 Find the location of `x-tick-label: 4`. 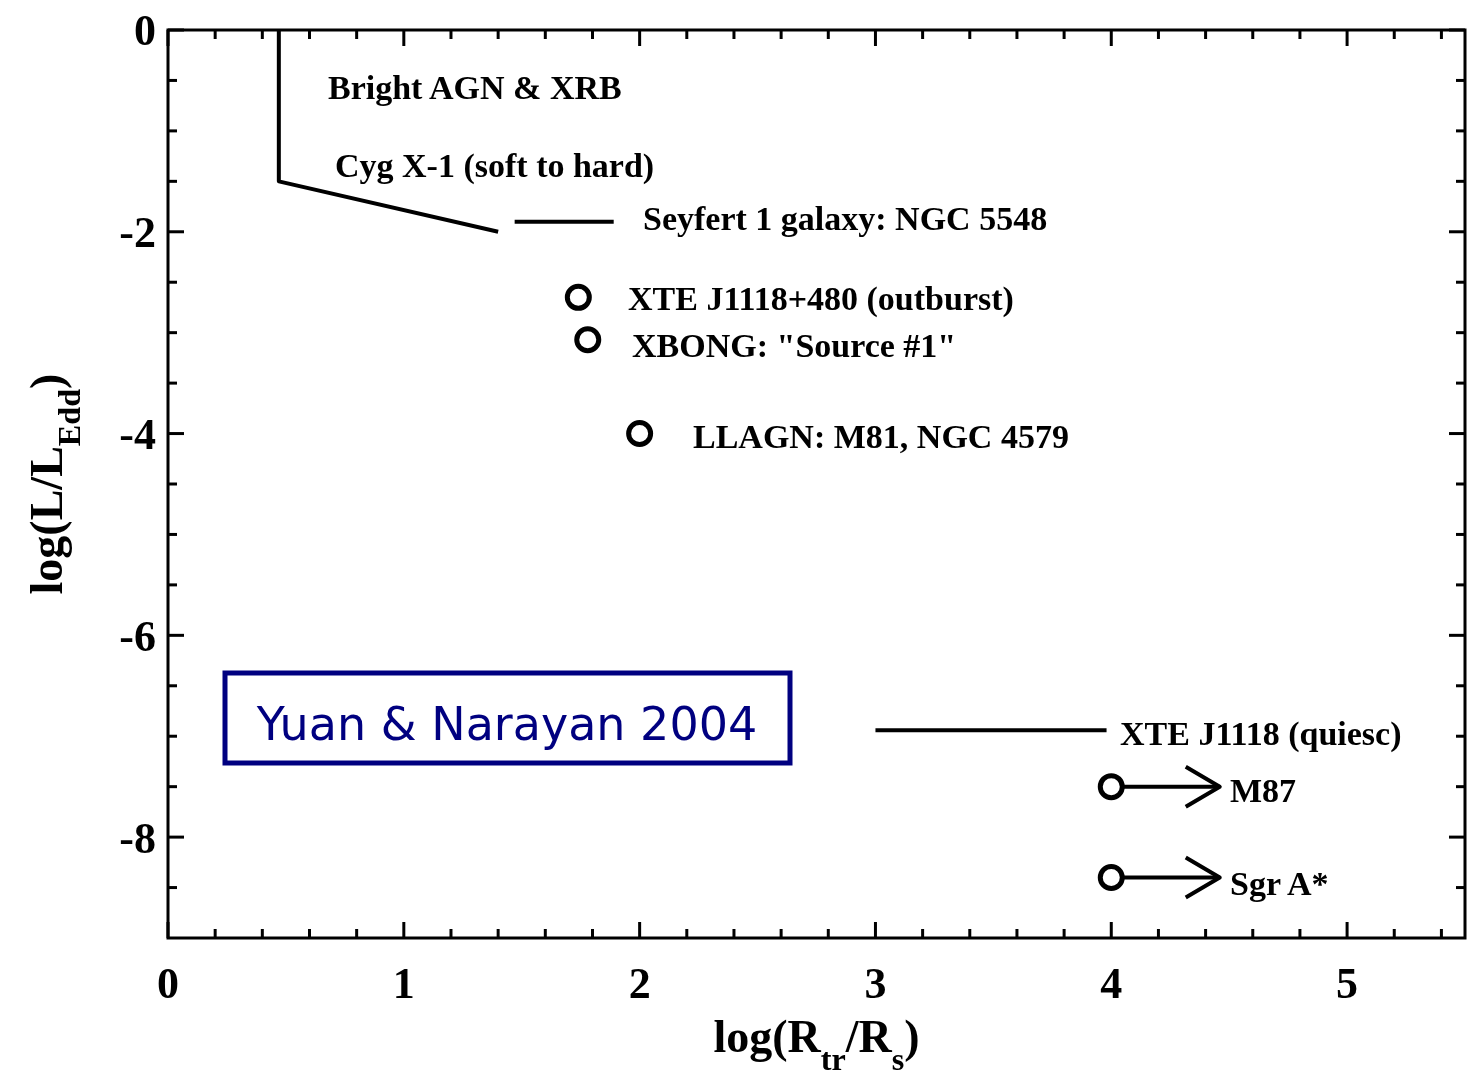

x-tick-label: 4 is located at coordinates (1111, 983).